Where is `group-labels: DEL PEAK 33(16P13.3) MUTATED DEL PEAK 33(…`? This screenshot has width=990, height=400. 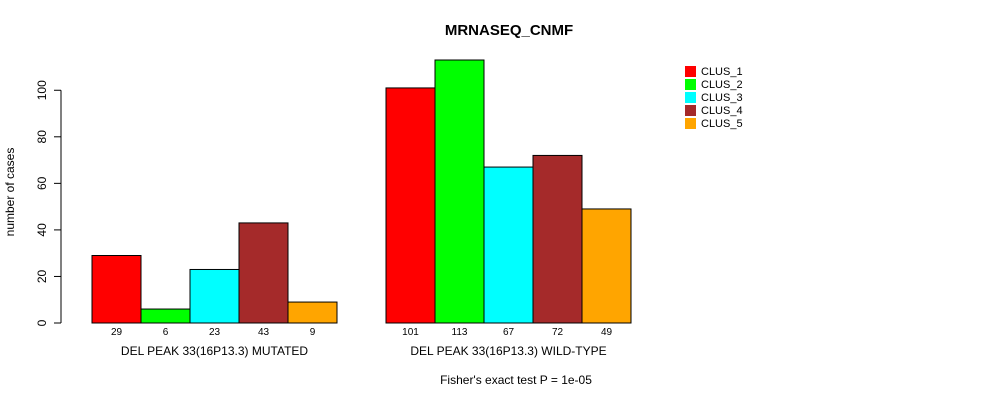
group-labels: DEL PEAK 33(16P13.3) MUTATED DEL PEAK 33(… is located at coordinates (364, 351).